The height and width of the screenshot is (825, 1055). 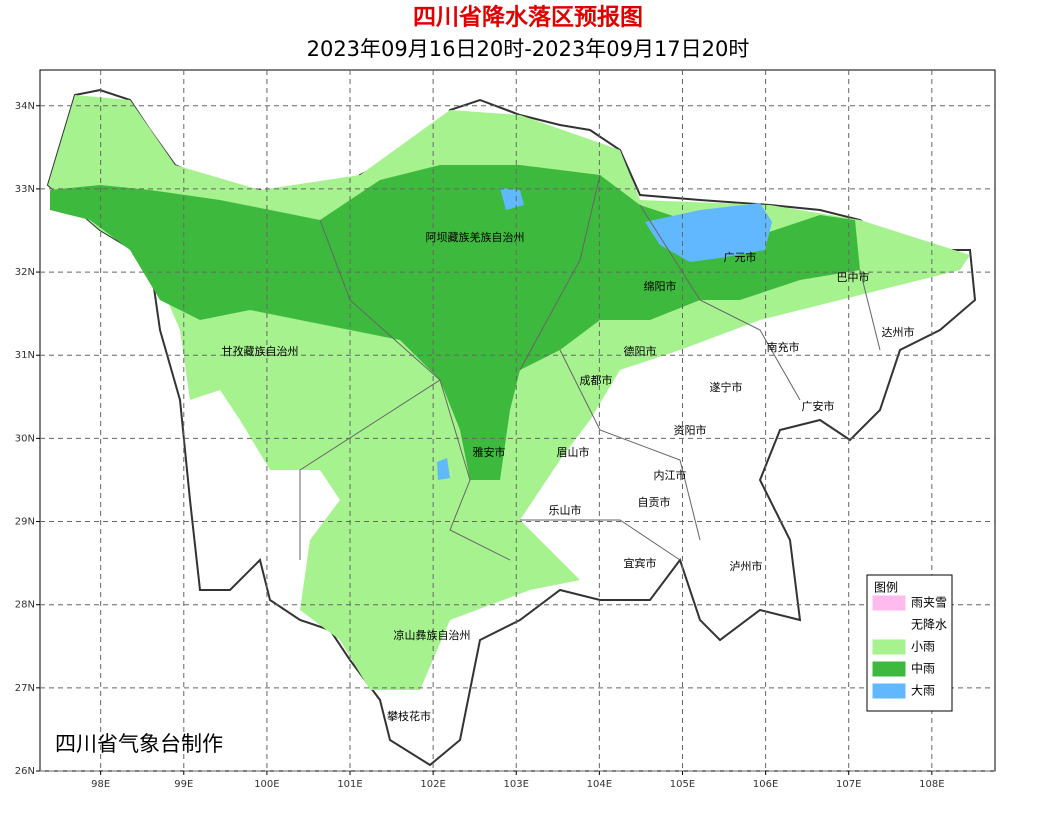 What do you see at coordinates (640, 351) in the screenshot?
I see `city-label: 德阳市` at bounding box center [640, 351].